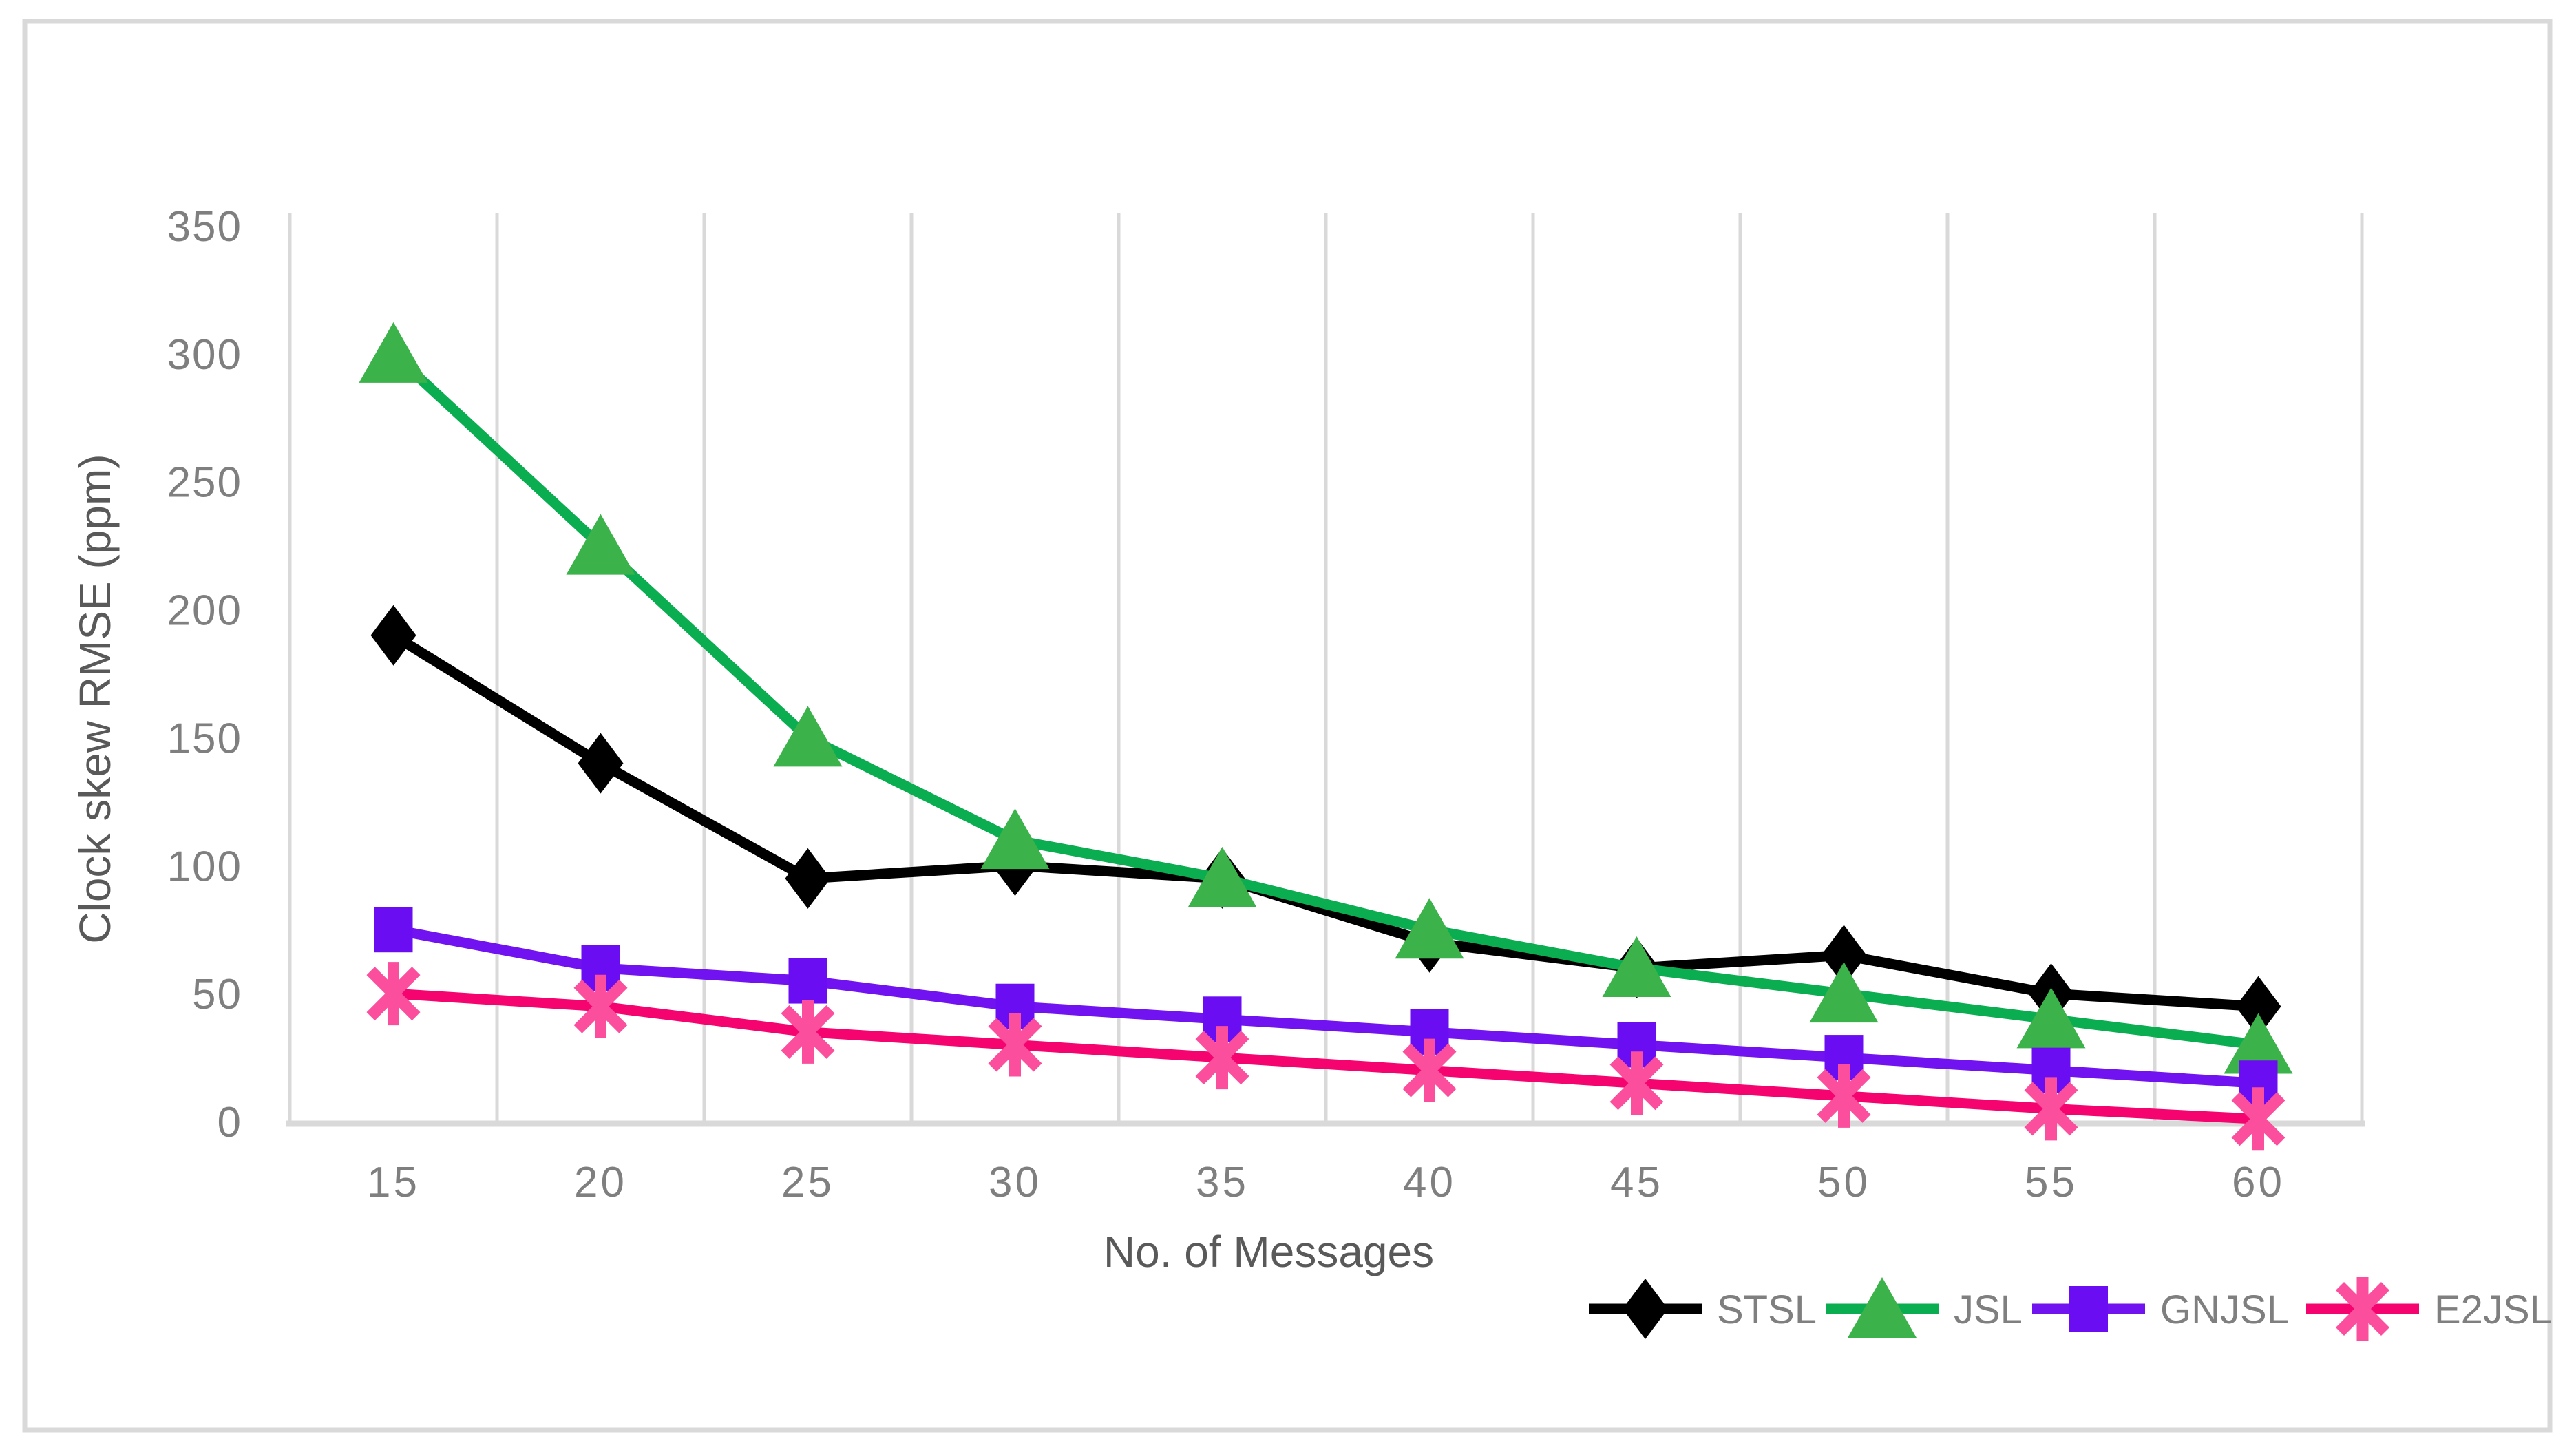  What do you see at coordinates (2363, 1309) in the screenshot?
I see `legend-marker-e2jsl` at bounding box center [2363, 1309].